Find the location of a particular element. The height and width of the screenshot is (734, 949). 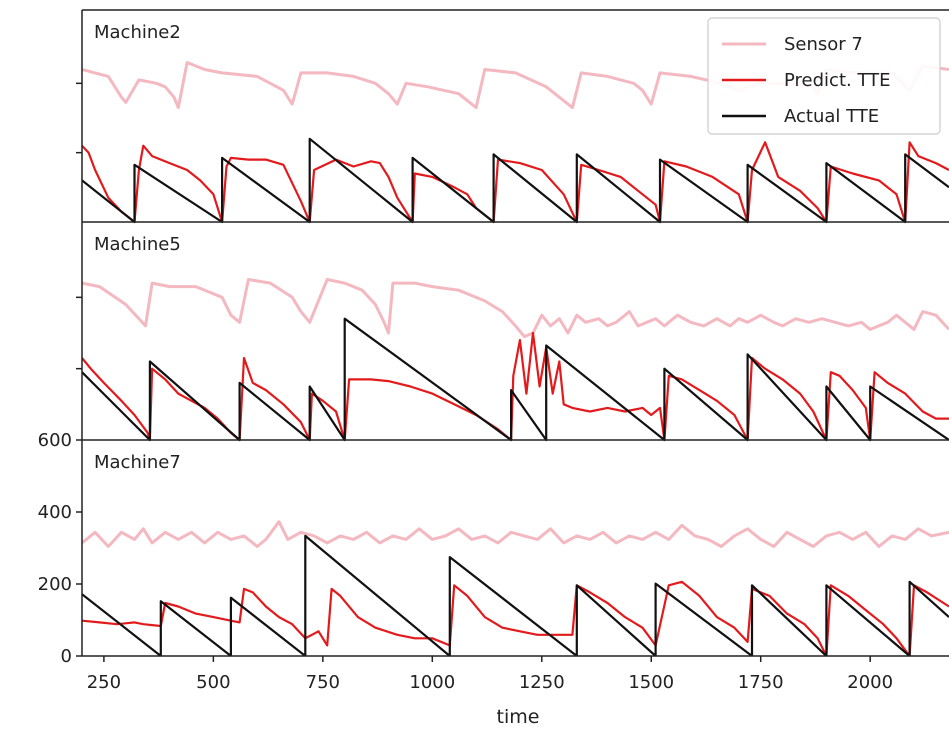

y-tick-label: 0 is located at coordinates (66, 656).